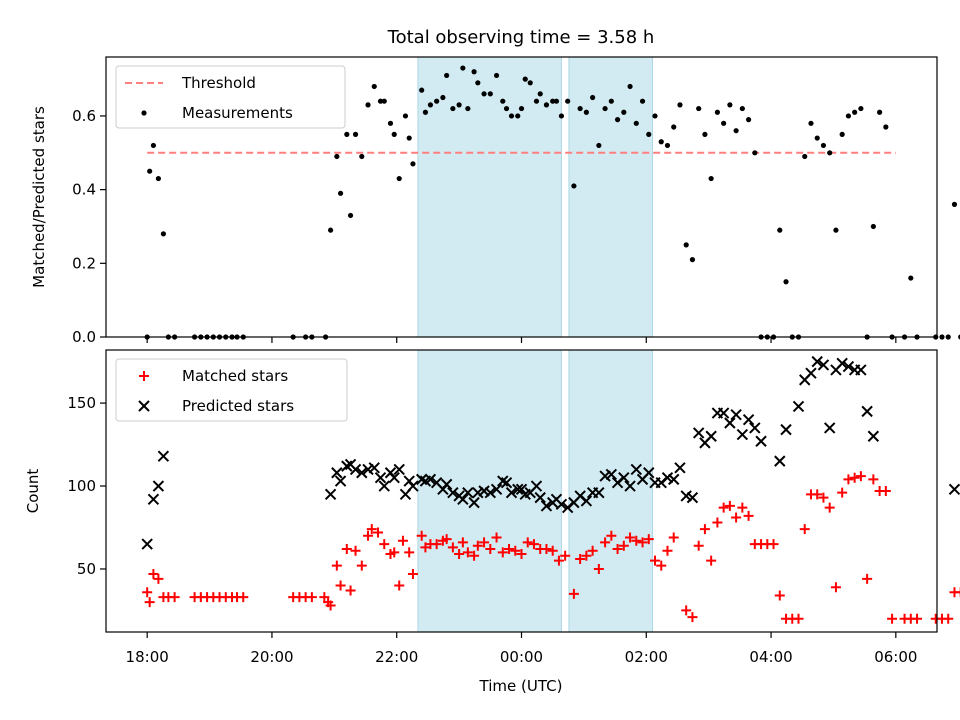 This screenshot has width=960, height=720. I want to click on y-tick-label: 50, so click(86, 569).